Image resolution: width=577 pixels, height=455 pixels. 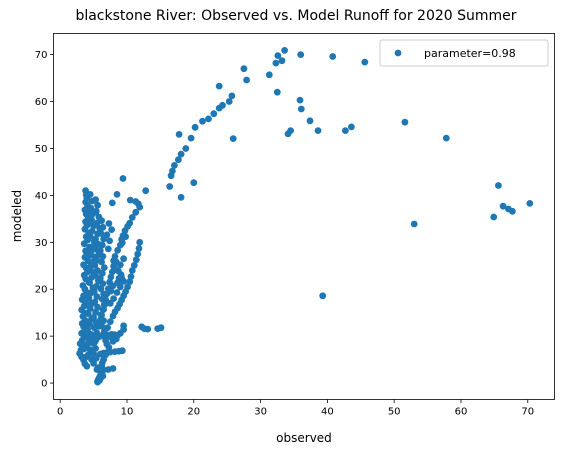 I want to click on y-tick-label: 40, so click(x=41, y=196).